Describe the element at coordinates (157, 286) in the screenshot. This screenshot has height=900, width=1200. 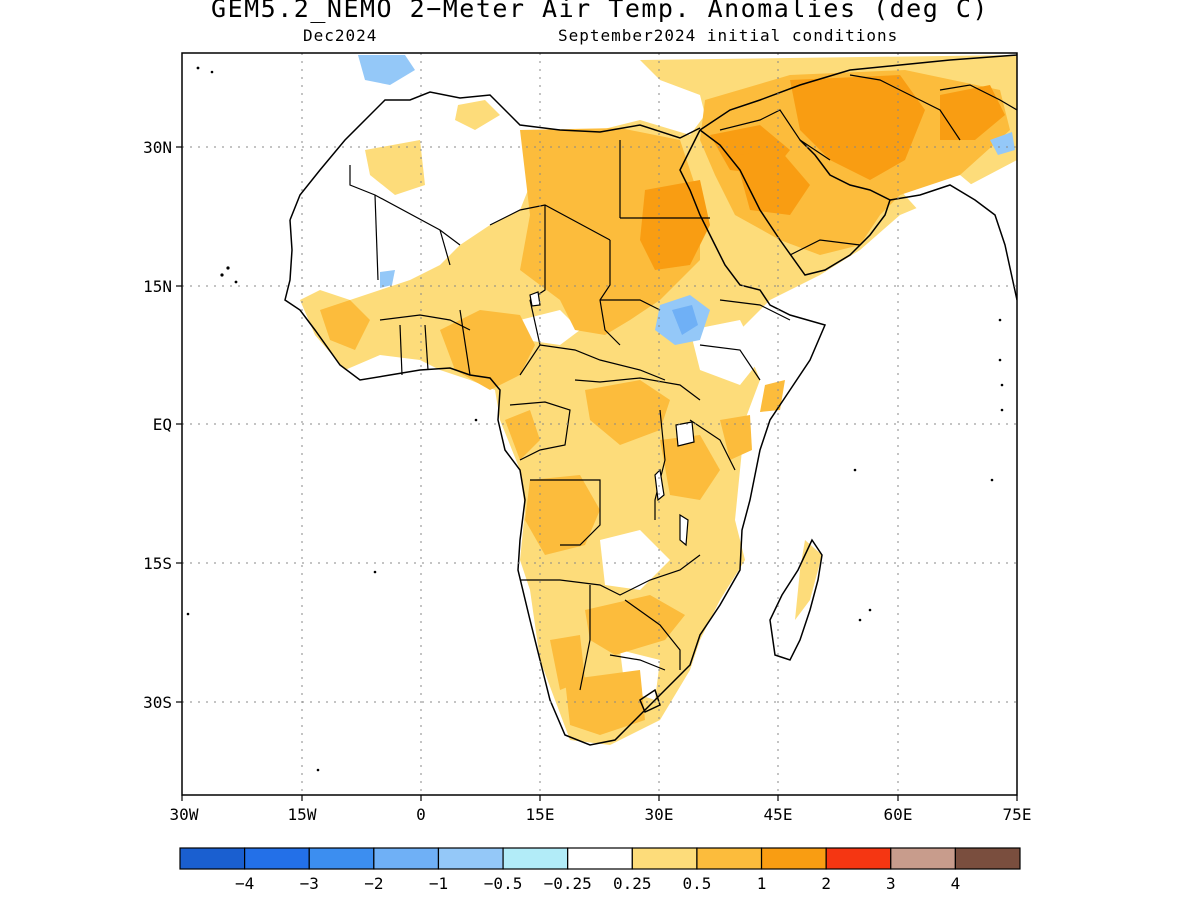
I see `lat-label: 15N` at that location.